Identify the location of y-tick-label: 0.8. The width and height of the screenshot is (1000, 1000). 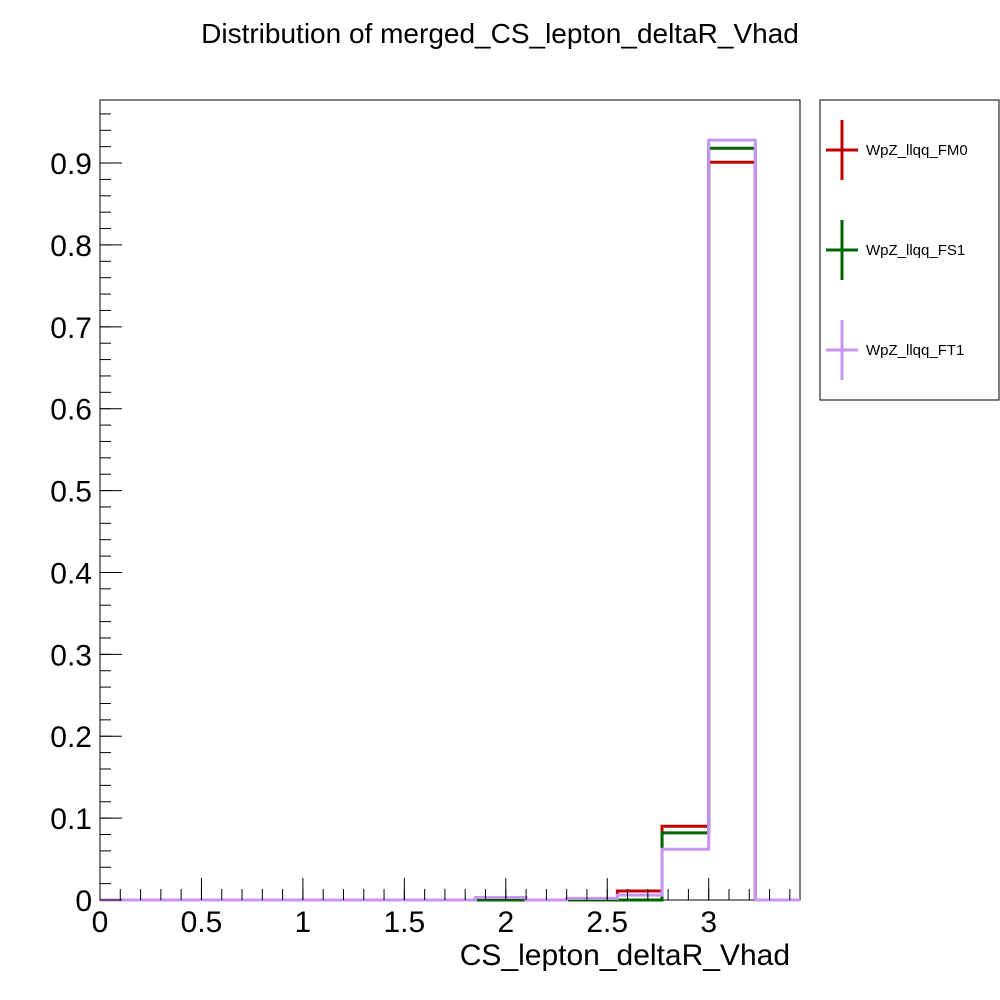
(71, 246).